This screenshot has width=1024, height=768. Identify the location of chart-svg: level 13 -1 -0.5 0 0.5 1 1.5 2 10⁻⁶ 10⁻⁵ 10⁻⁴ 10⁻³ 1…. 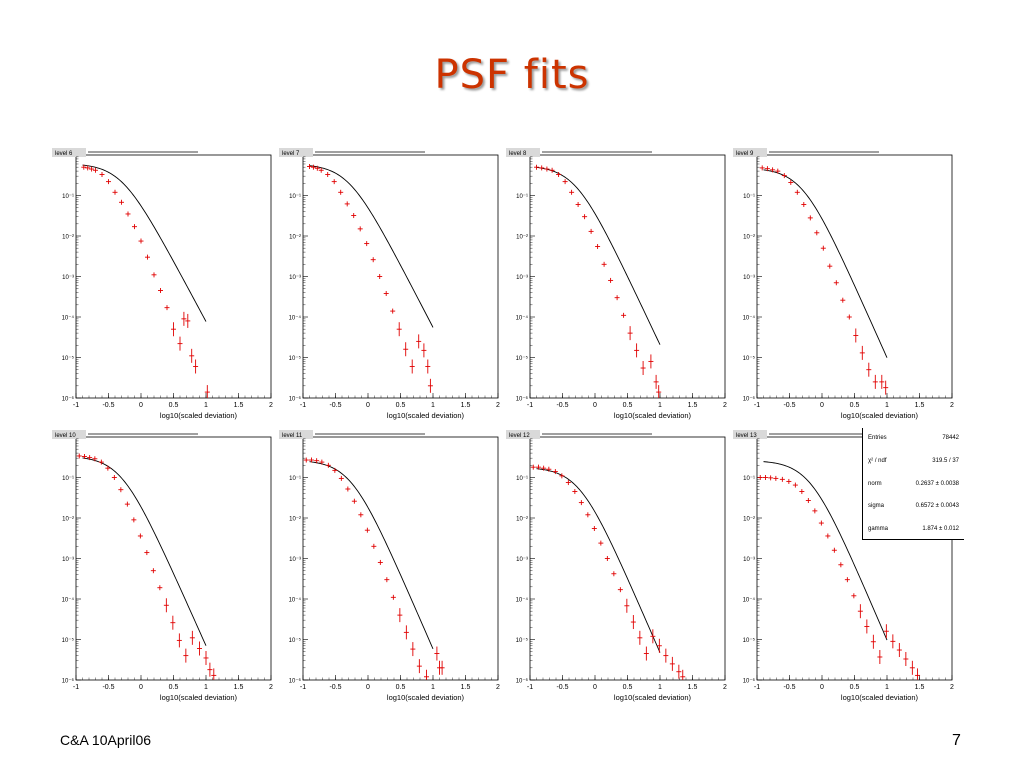
(843, 566).